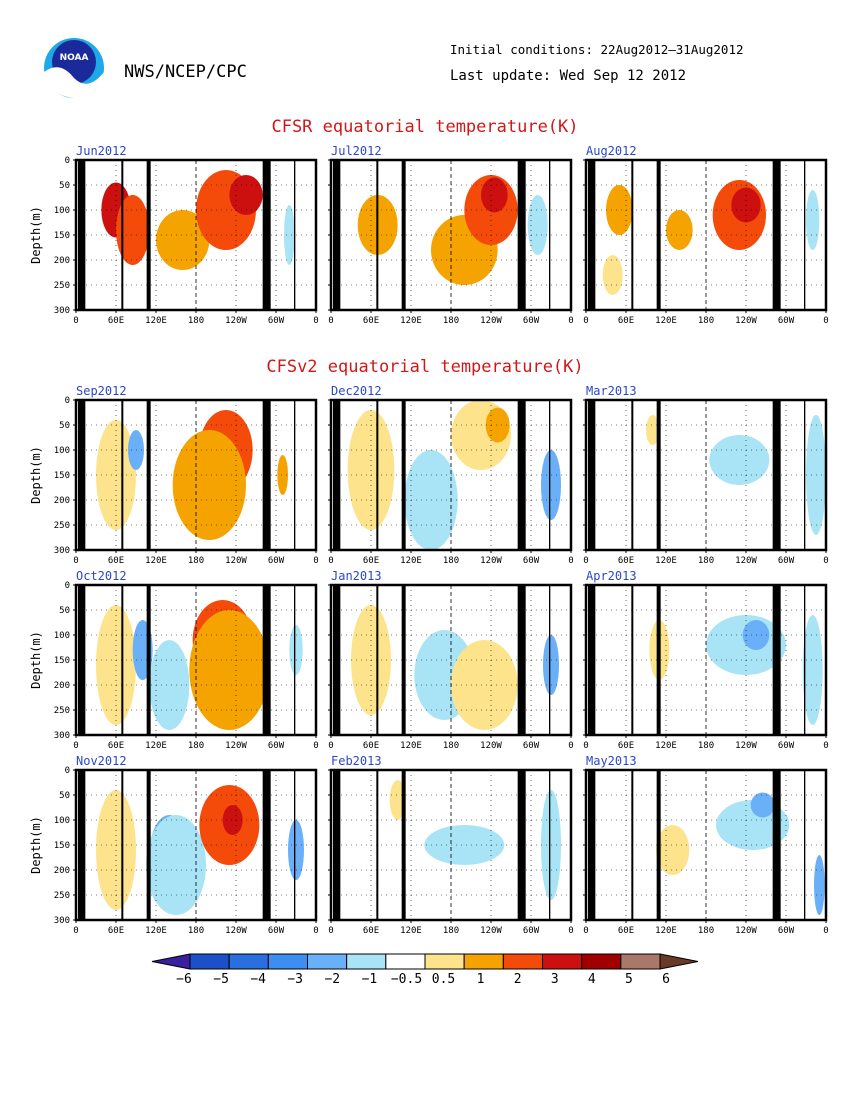 The height and width of the screenshot is (1100, 850). Describe the element at coordinates (184, 979) in the screenshot. I see `colorbar-label: −6` at that location.